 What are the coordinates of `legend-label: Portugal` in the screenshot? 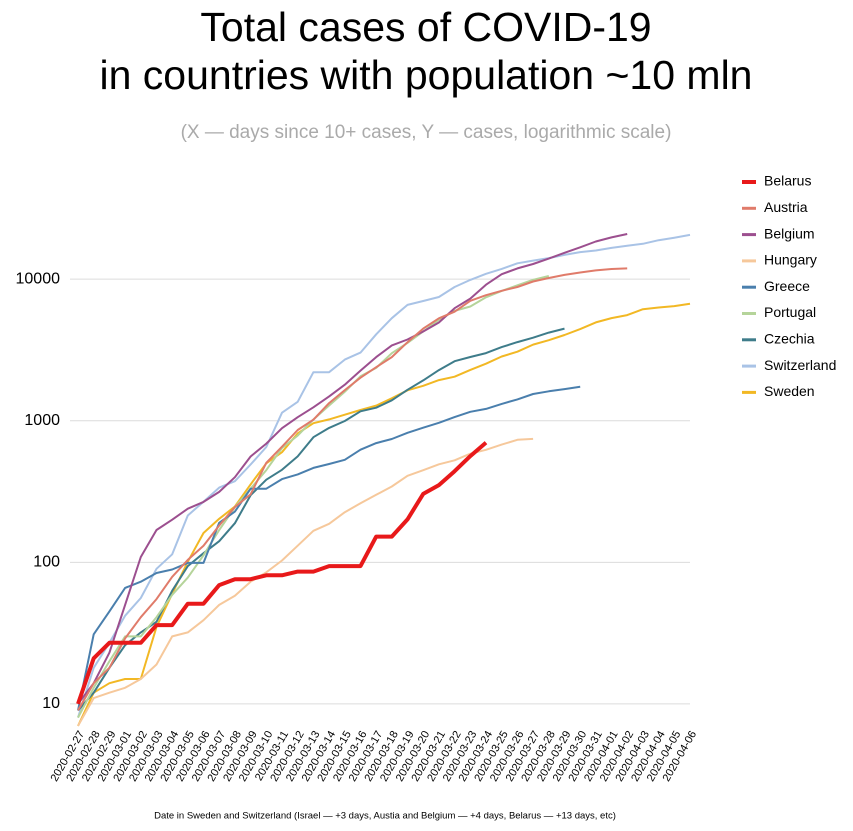 It's located at (790, 312).